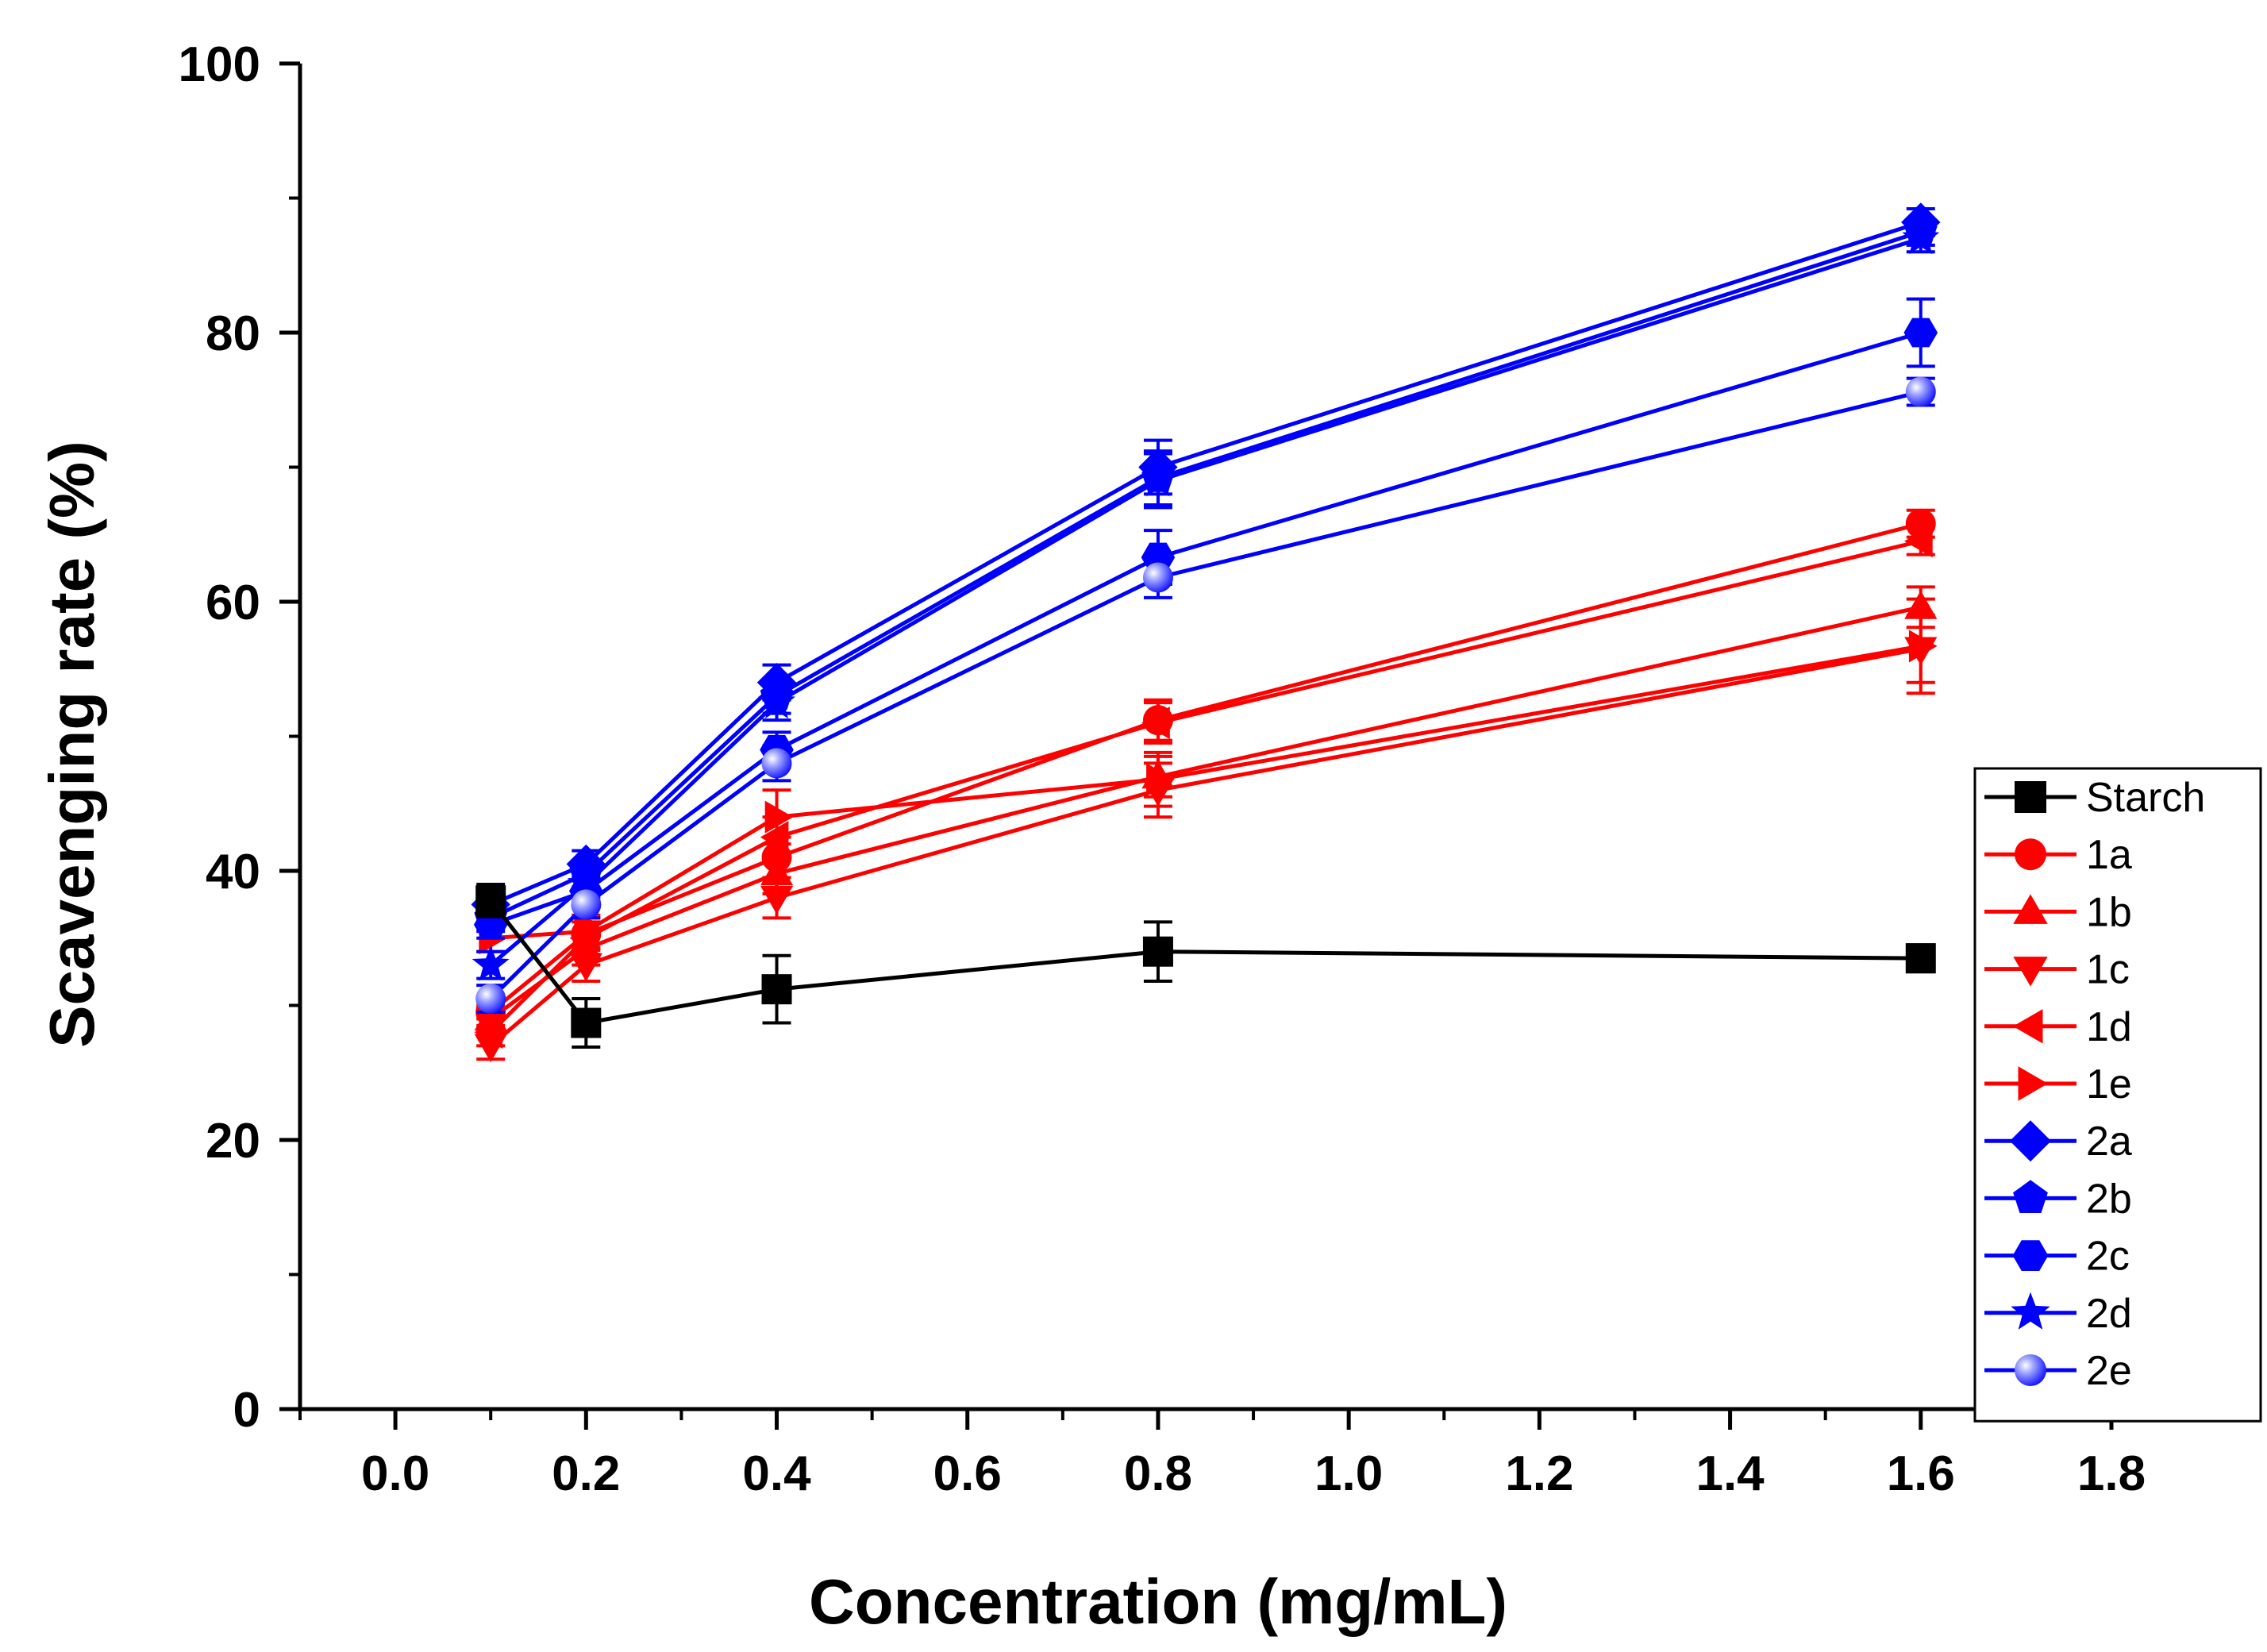 The image size is (2267, 1652). I want to click on legend-marker-2b, so click(2030, 1196).